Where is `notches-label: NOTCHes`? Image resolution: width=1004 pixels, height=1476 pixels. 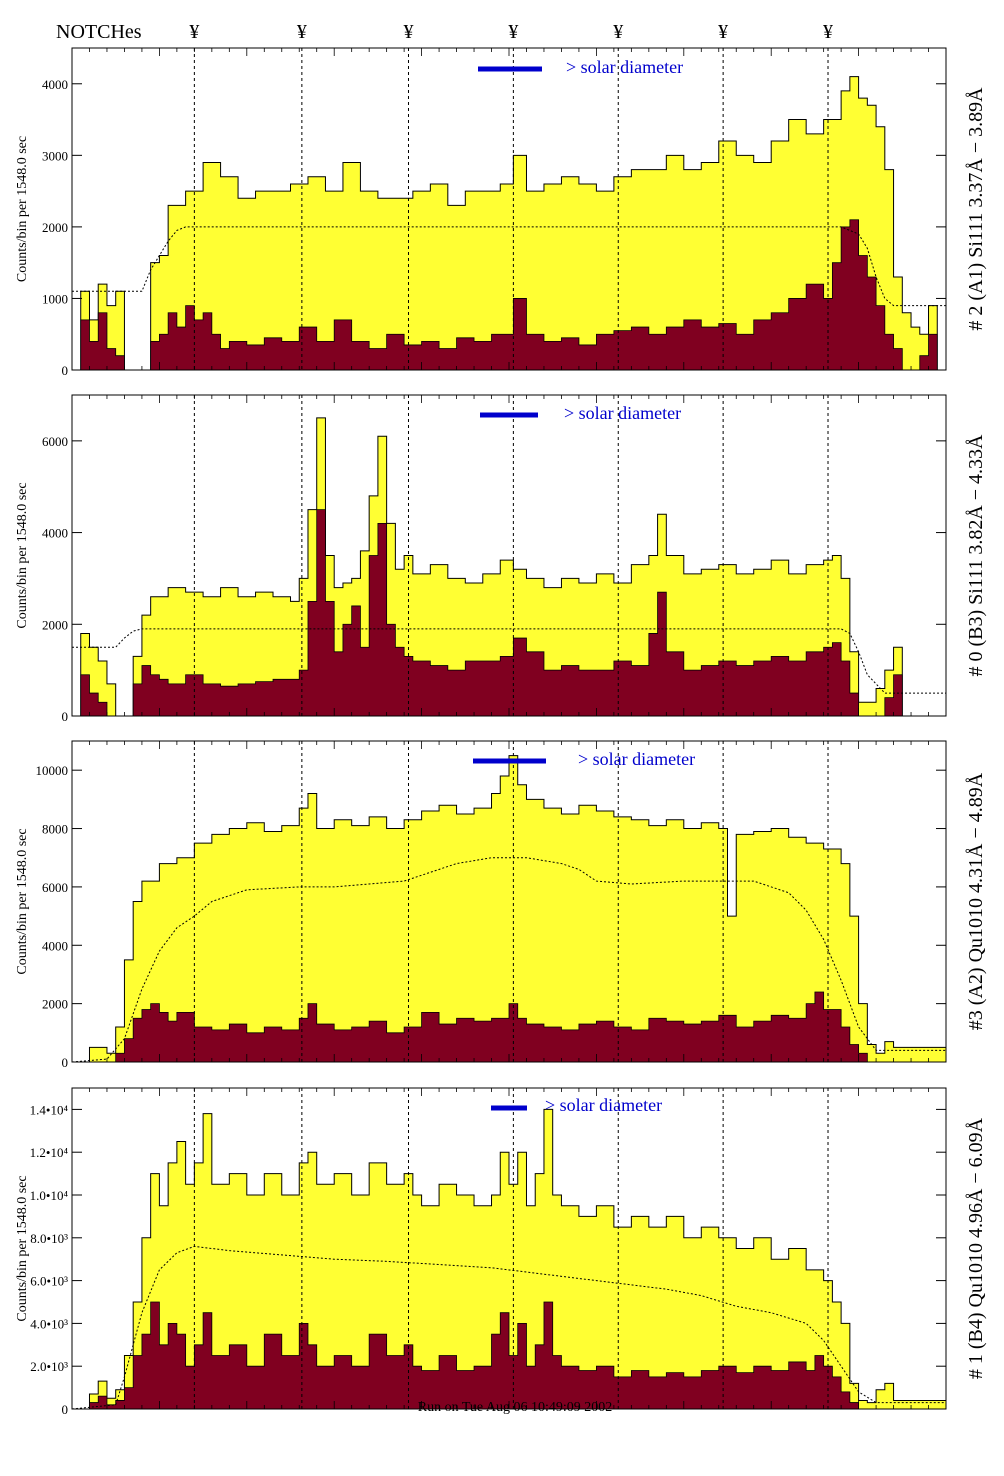
notches-label: NOTCHes is located at coordinates (99, 32).